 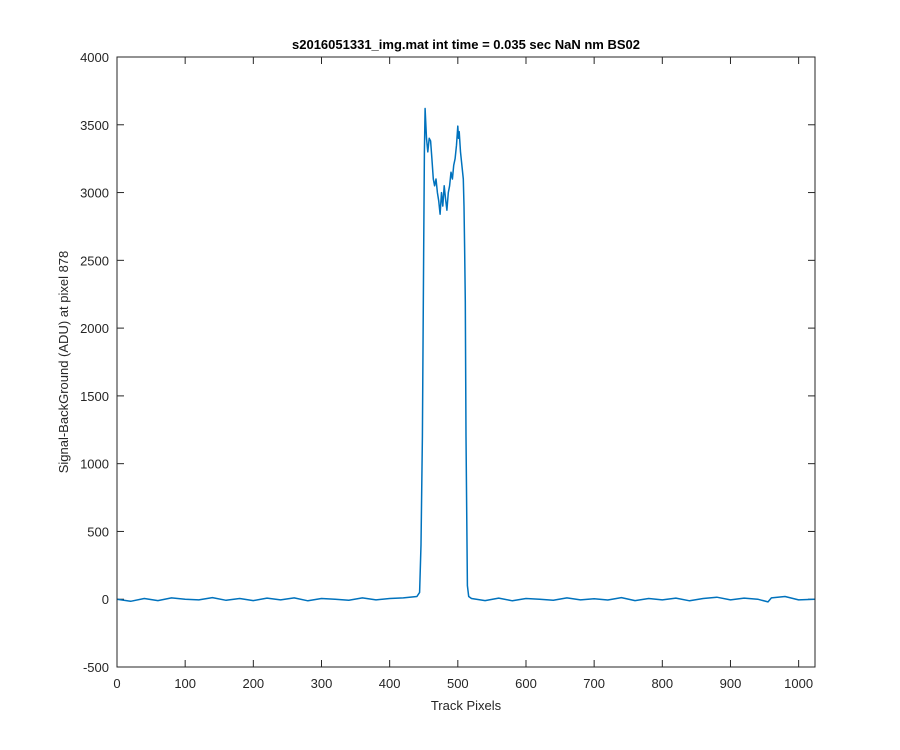 I want to click on y-tick-label: 4000, so click(x=94, y=57).